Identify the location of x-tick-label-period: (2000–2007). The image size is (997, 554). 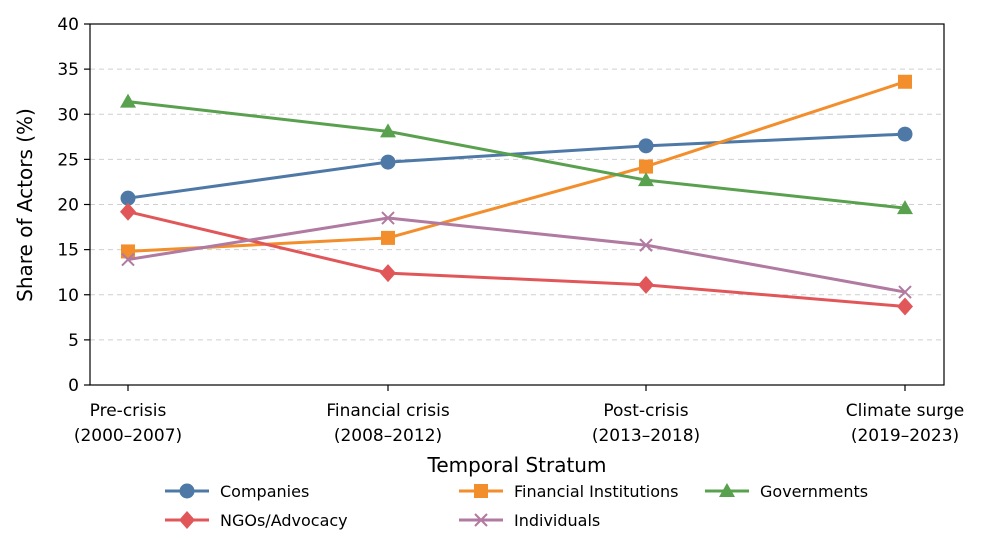
(128, 436).